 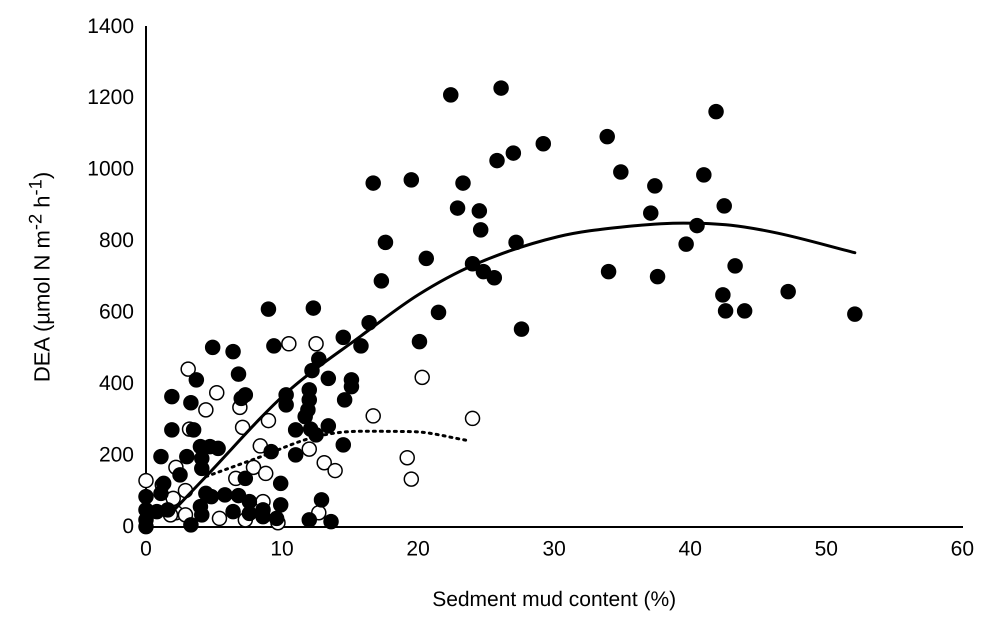 What do you see at coordinates (282, 548) in the screenshot?
I see `x-tick-label: 10` at bounding box center [282, 548].